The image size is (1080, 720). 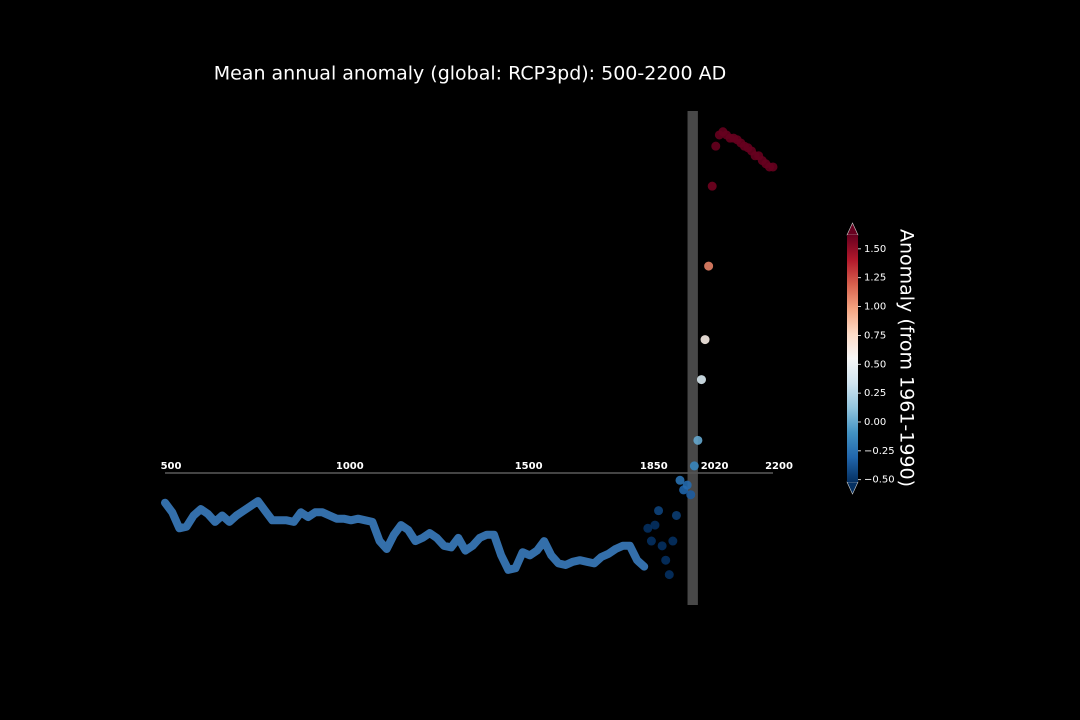 What do you see at coordinates (879, 480) in the screenshot?
I see `colorbar-tick-label: −0.50` at bounding box center [879, 480].